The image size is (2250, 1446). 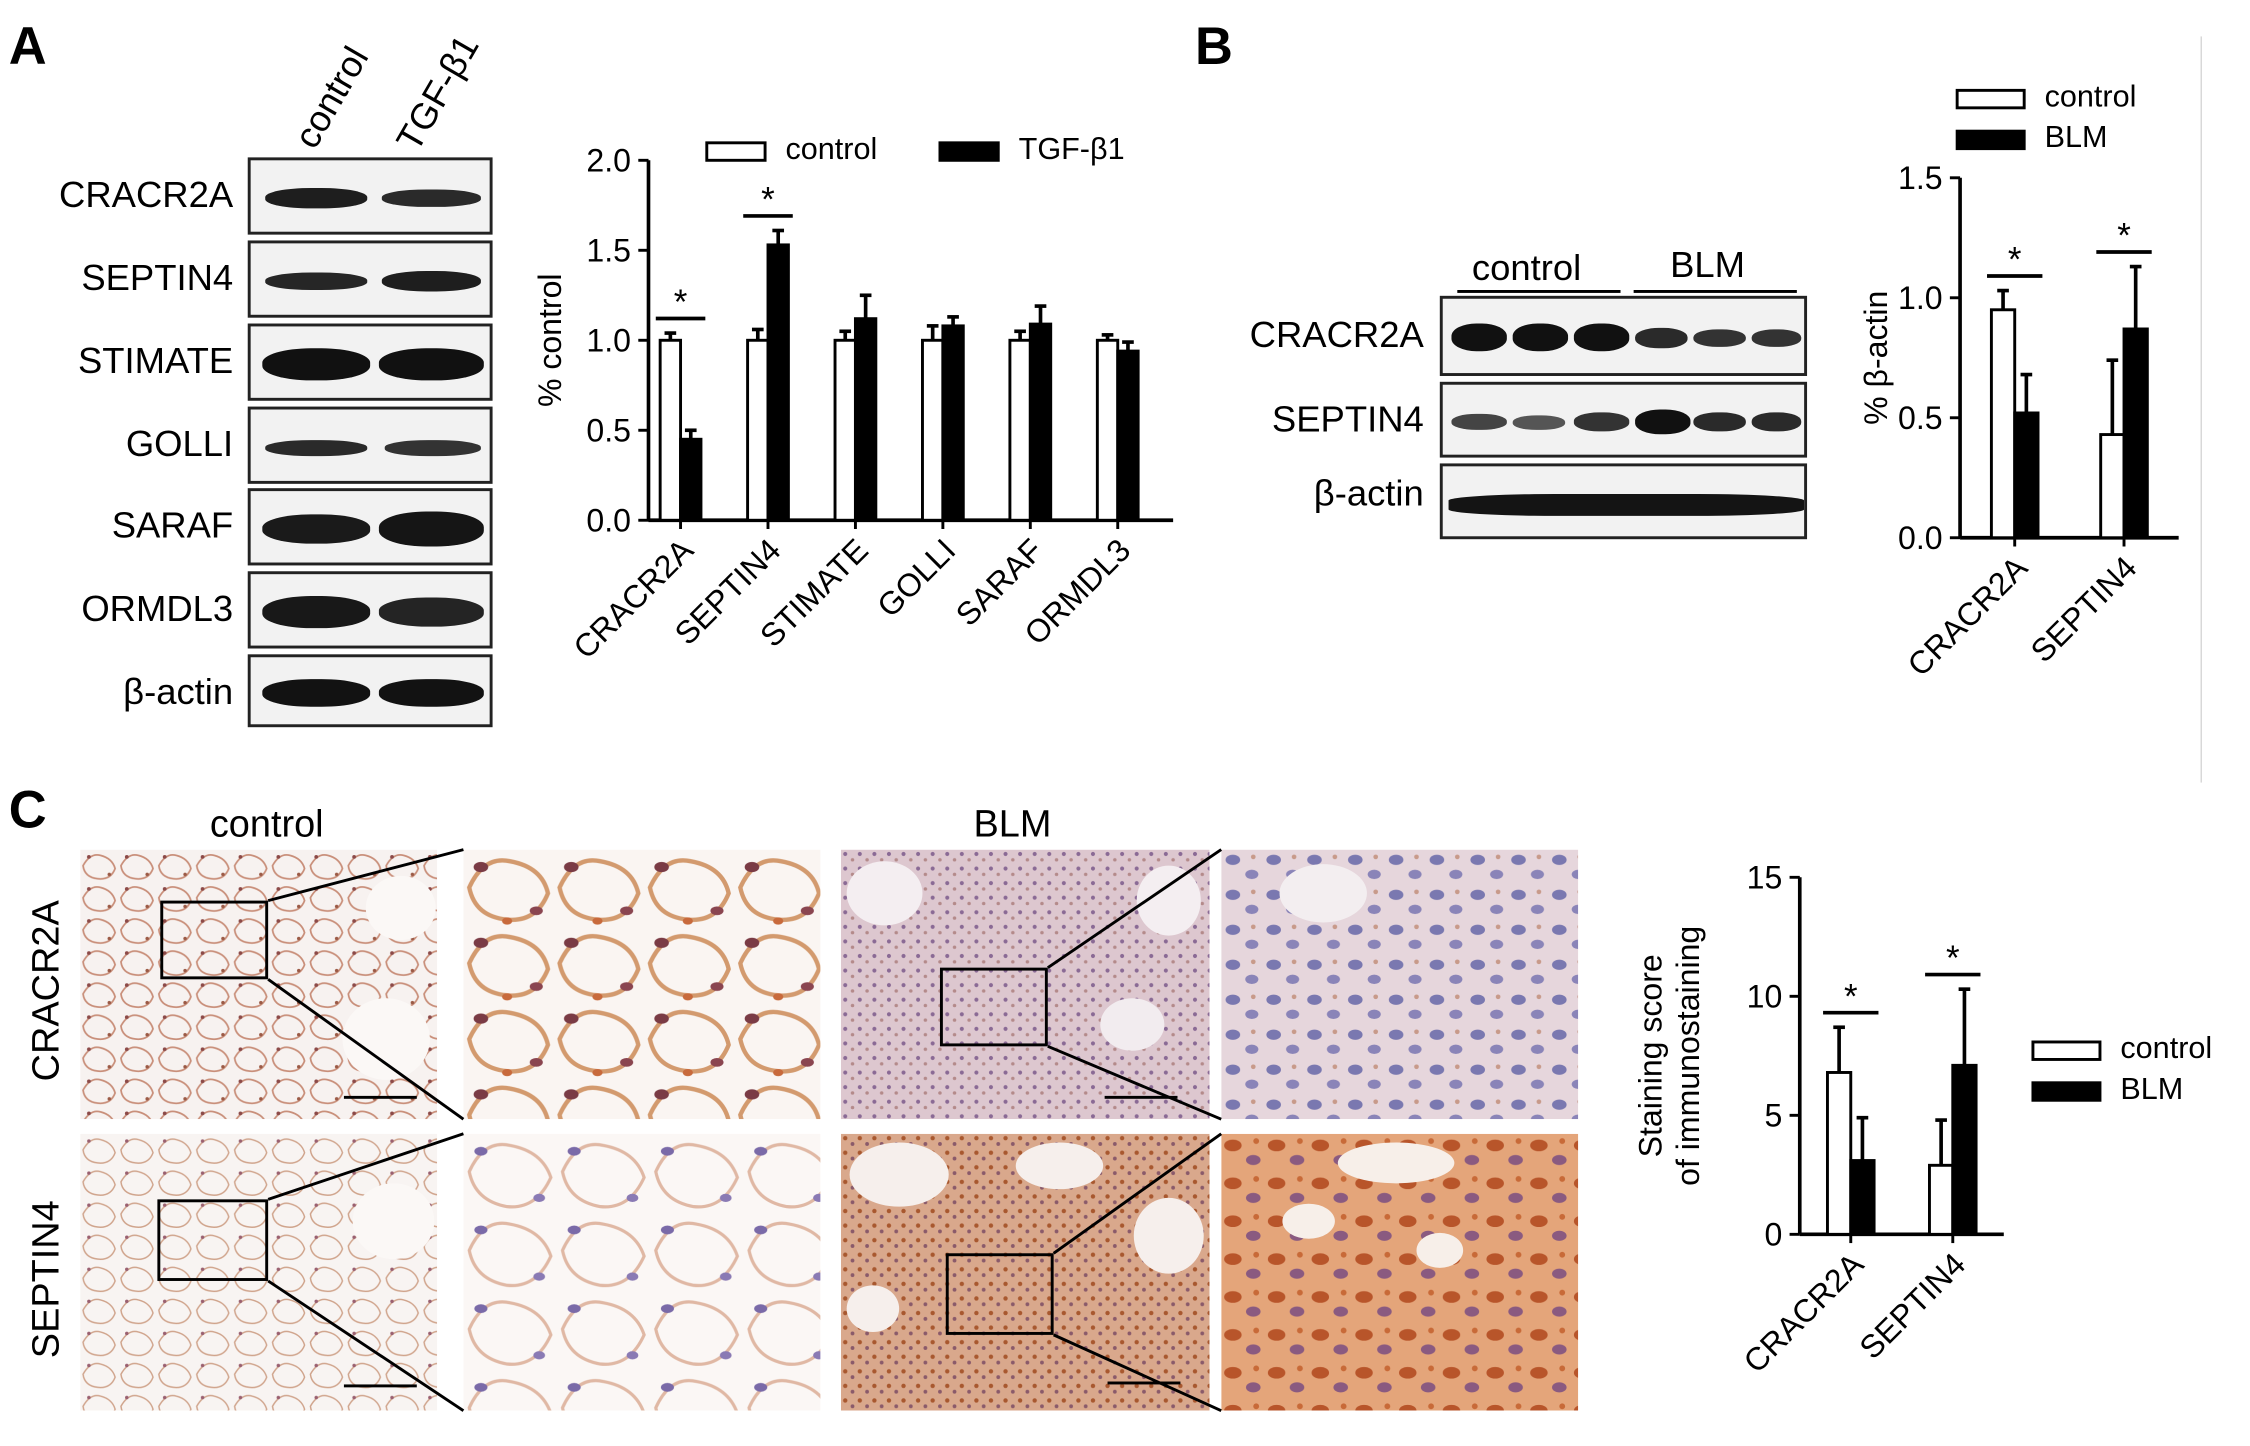 I want to click on micrograph-blm-septin4-low, so click(x=1025, y=1272).